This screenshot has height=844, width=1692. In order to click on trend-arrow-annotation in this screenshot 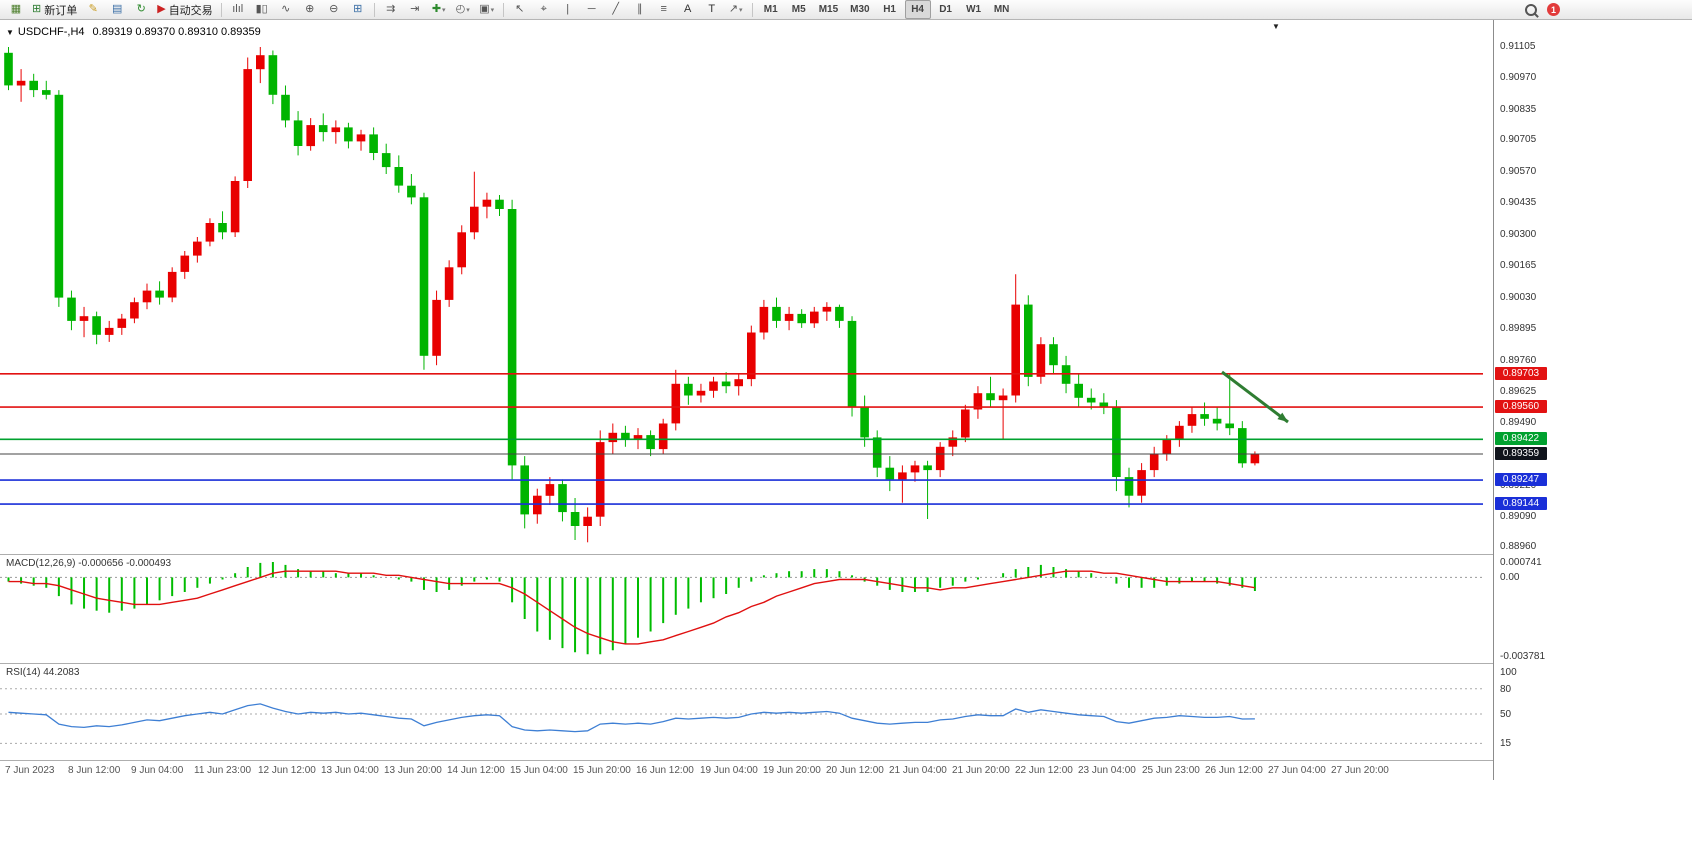, I will do `click(1255, 397)`.